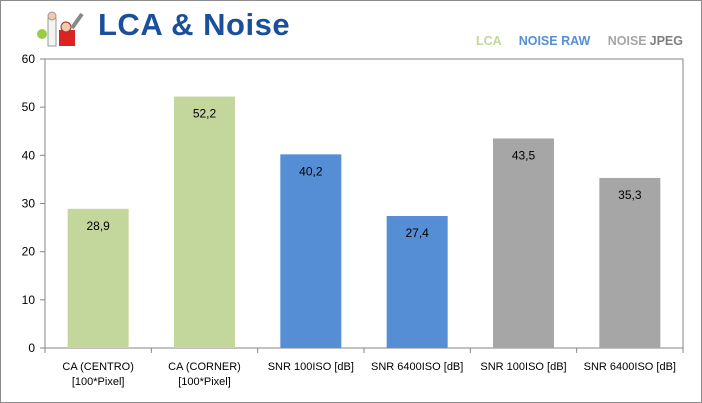 The width and height of the screenshot is (702, 403). What do you see at coordinates (194, 24) in the screenshot?
I see `chart-title: LCA & Noise` at bounding box center [194, 24].